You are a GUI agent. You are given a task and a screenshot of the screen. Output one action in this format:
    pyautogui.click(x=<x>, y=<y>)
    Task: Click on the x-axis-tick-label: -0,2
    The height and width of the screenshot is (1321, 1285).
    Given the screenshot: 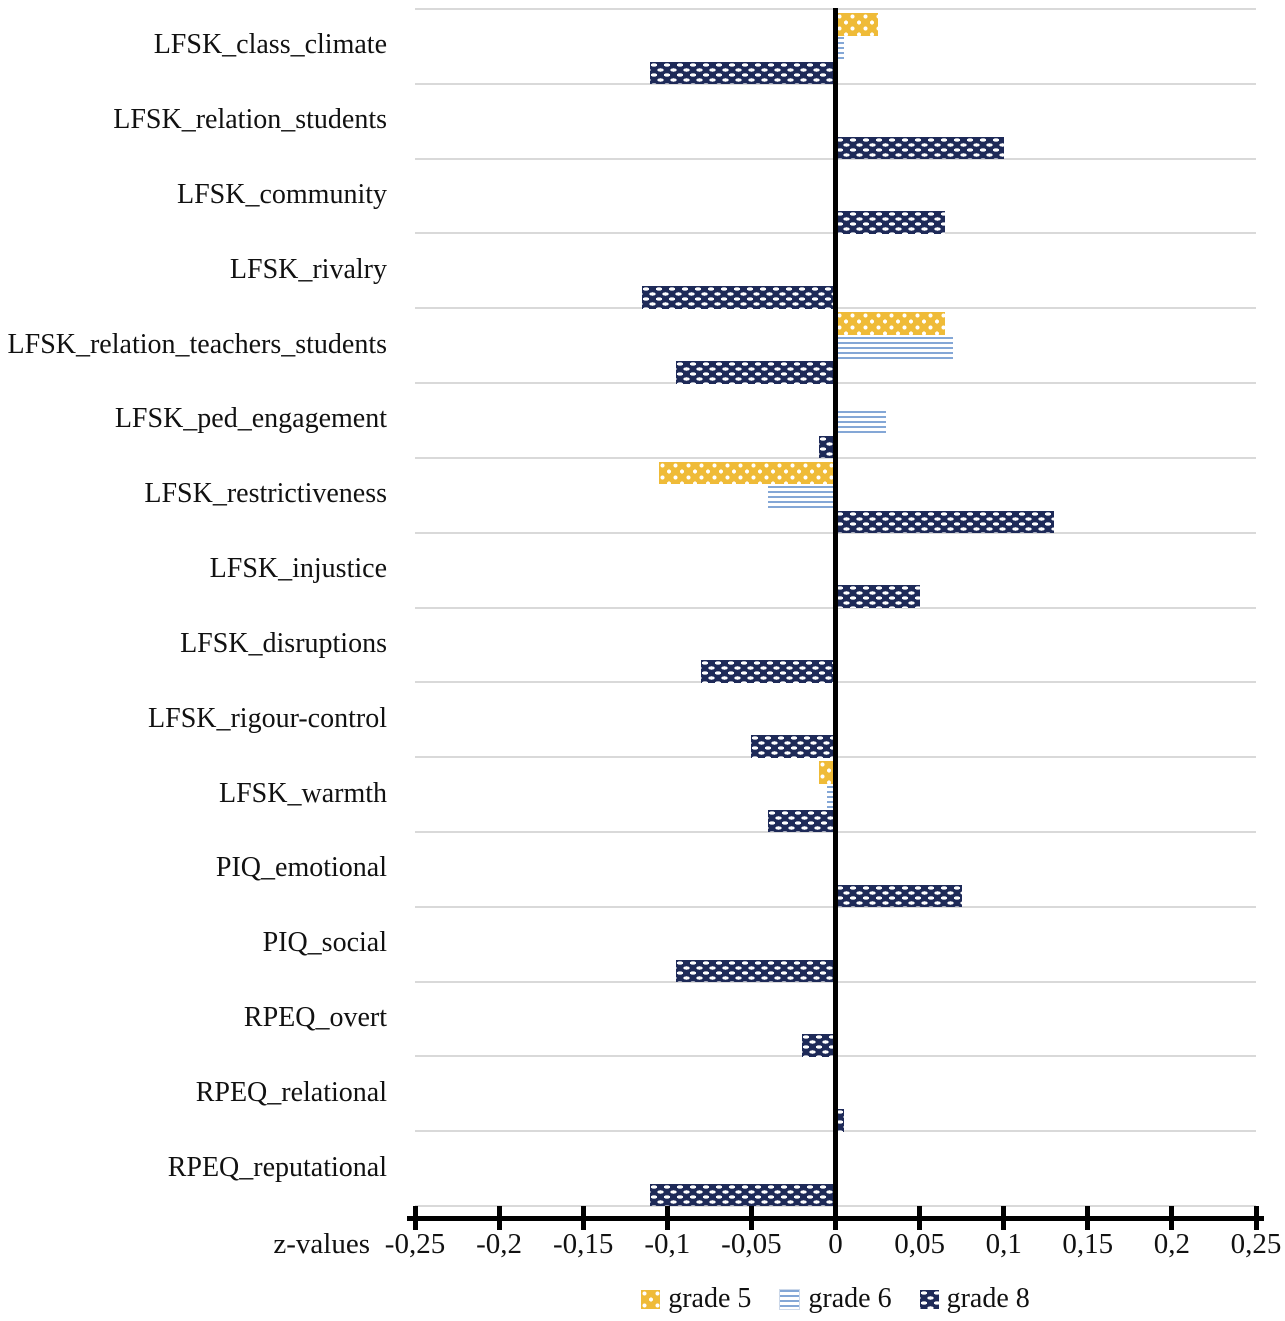 What is the action you would take?
    pyautogui.click(x=499, y=1244)
    